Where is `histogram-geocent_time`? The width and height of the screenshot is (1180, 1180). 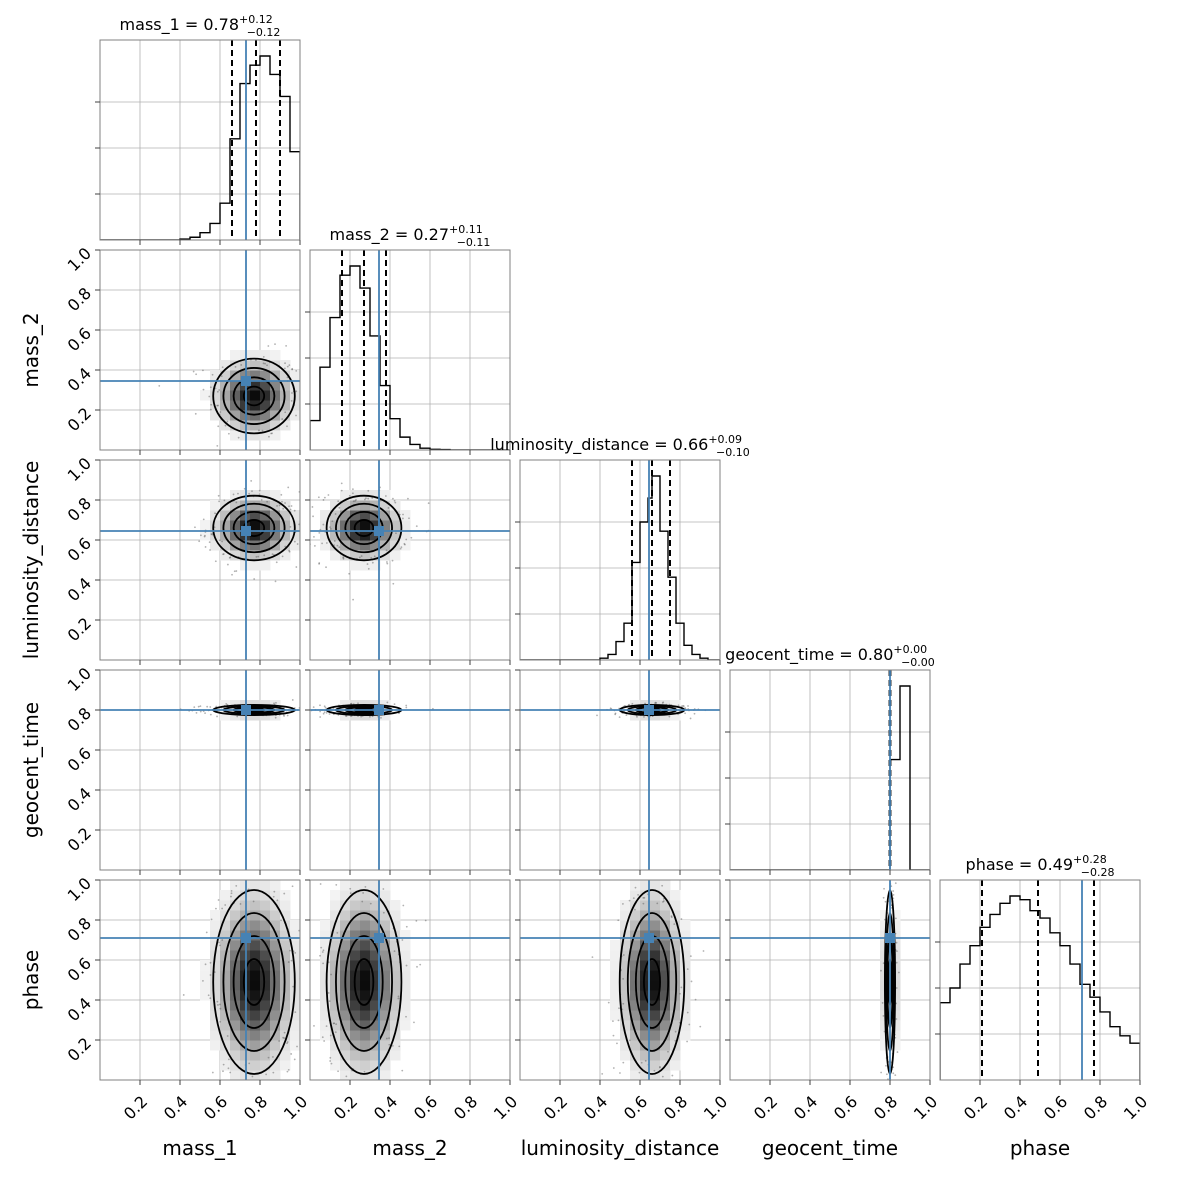 histogram-geocent_time is located at coordinates (830, 777).